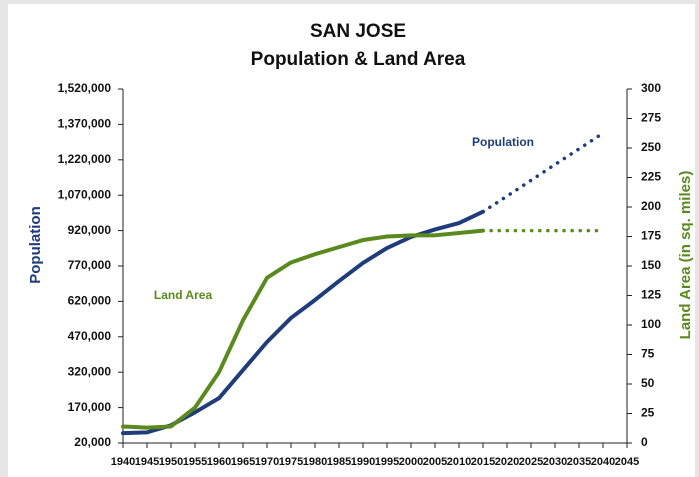  I want to click on y2-tick-label: 200, so click(651, 206).